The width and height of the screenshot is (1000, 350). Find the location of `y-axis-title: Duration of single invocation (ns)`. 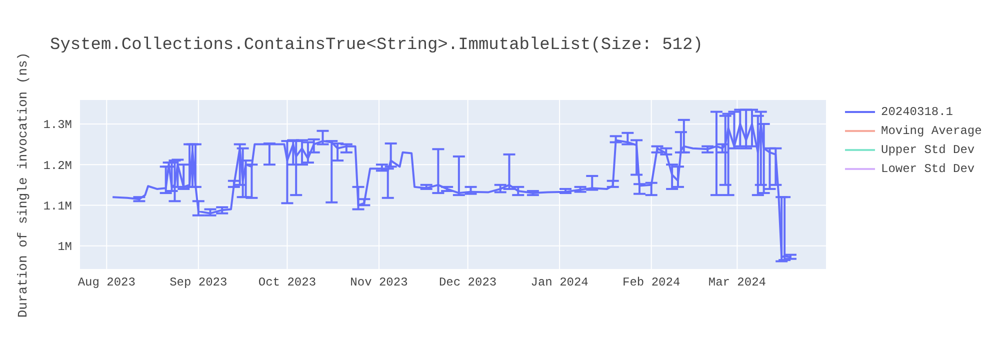

y-axis-title: Duration of single invocation (ns) is located at coordinates (23, 185).